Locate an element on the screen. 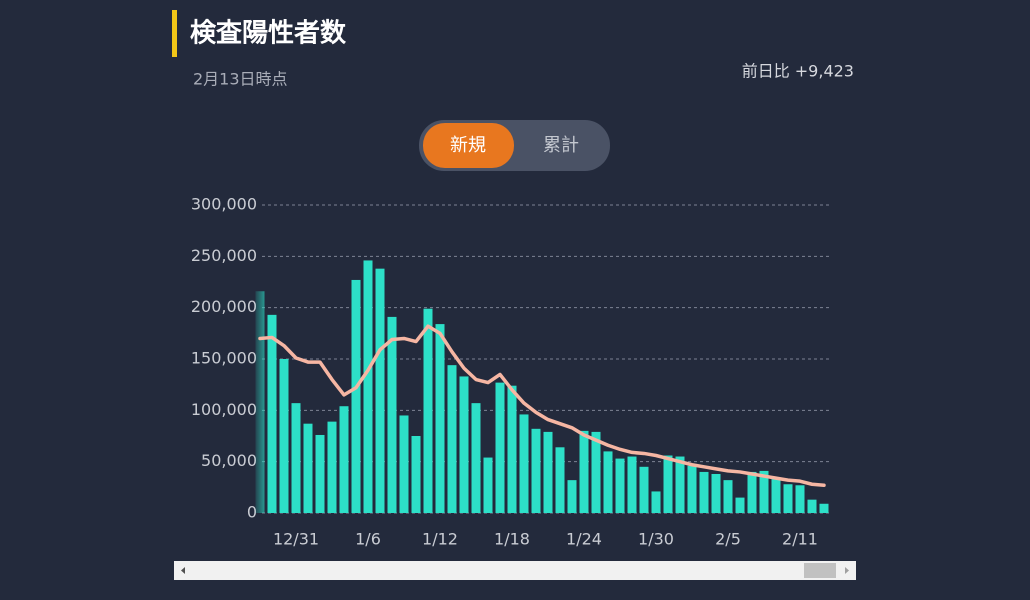  x-tick-label: 1/6 is located at coordinates (368, 539).